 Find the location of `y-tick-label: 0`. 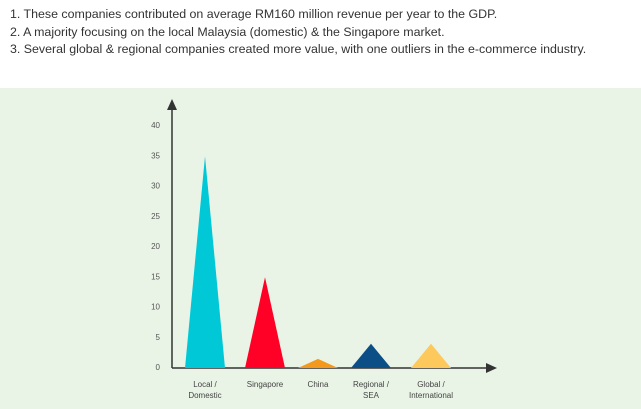

y-tick-label: 0 is located at coordinates (158, 367).